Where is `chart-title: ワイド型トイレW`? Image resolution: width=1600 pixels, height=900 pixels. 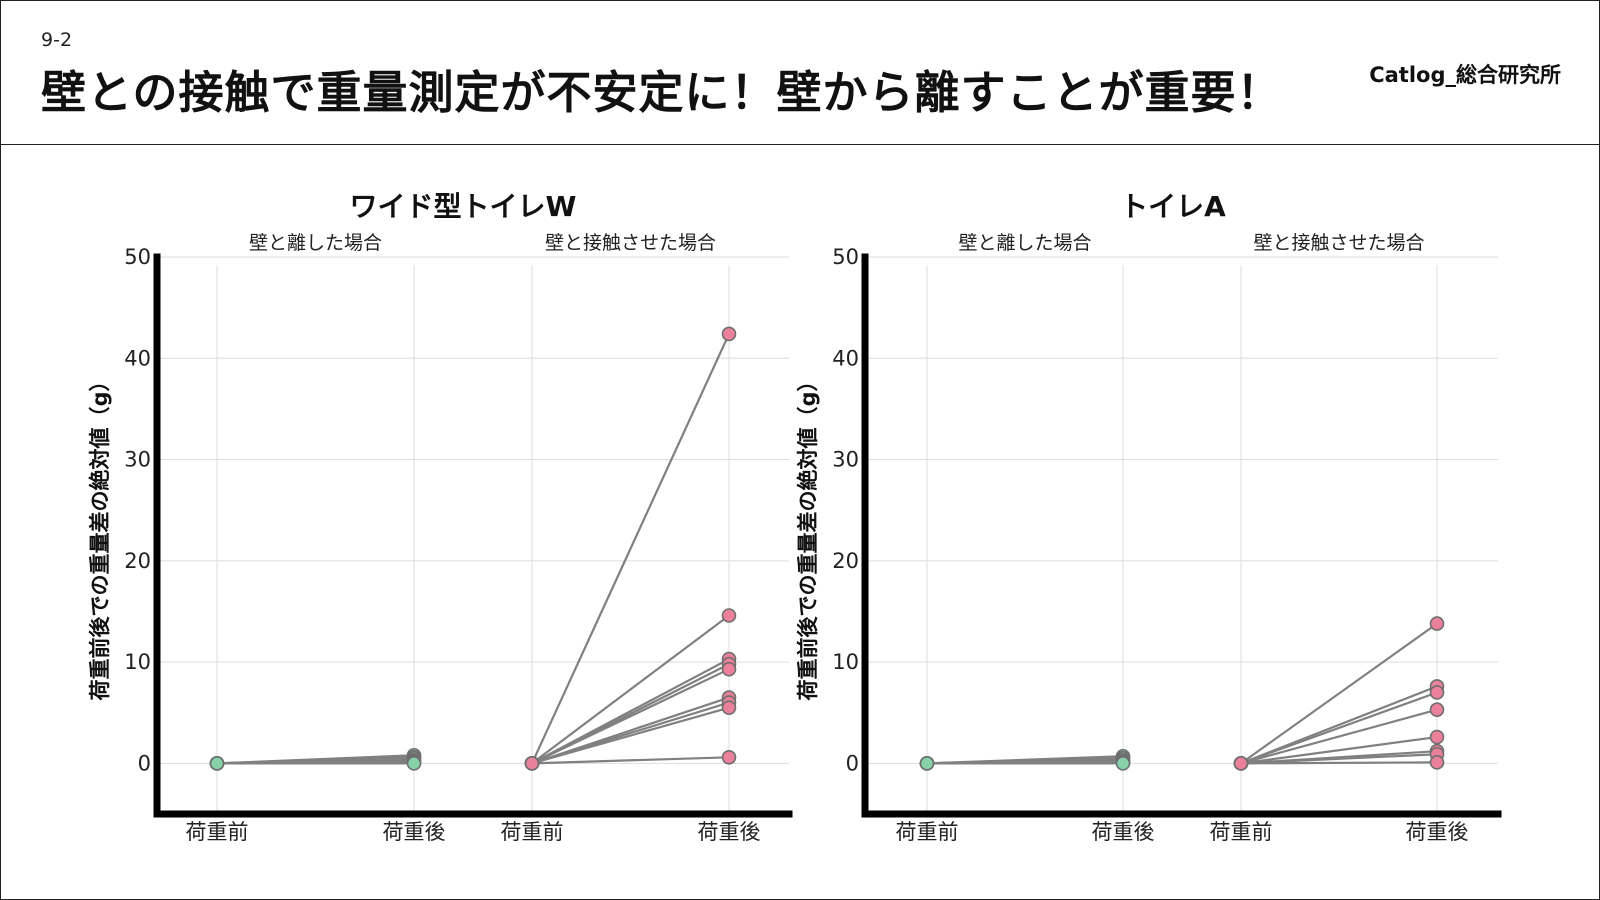 chart-title: ワイド型トイレW is located at coordinates (463, 206).